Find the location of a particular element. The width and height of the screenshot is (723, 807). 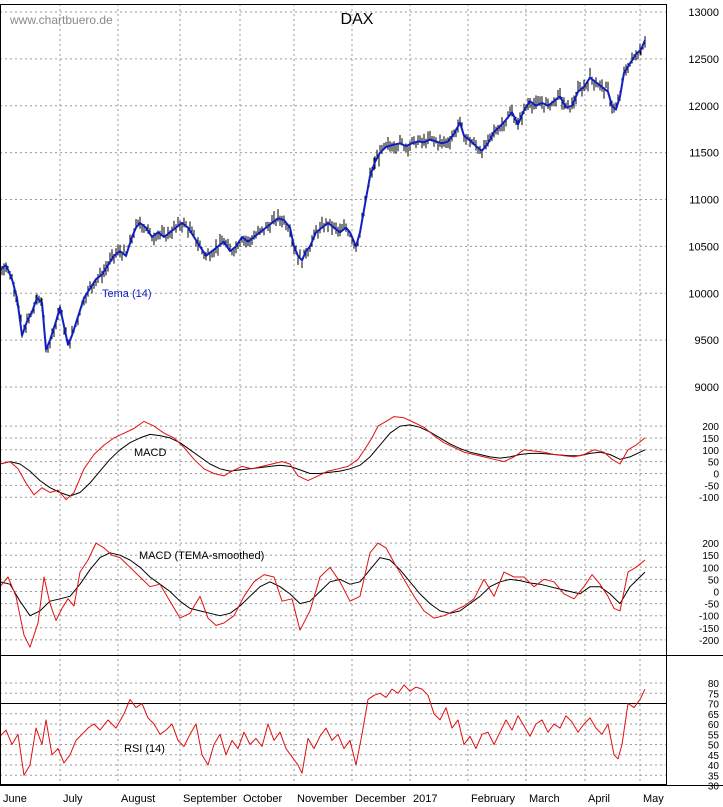

price-tick-label: 12000 is located at coordinates (703, 107).